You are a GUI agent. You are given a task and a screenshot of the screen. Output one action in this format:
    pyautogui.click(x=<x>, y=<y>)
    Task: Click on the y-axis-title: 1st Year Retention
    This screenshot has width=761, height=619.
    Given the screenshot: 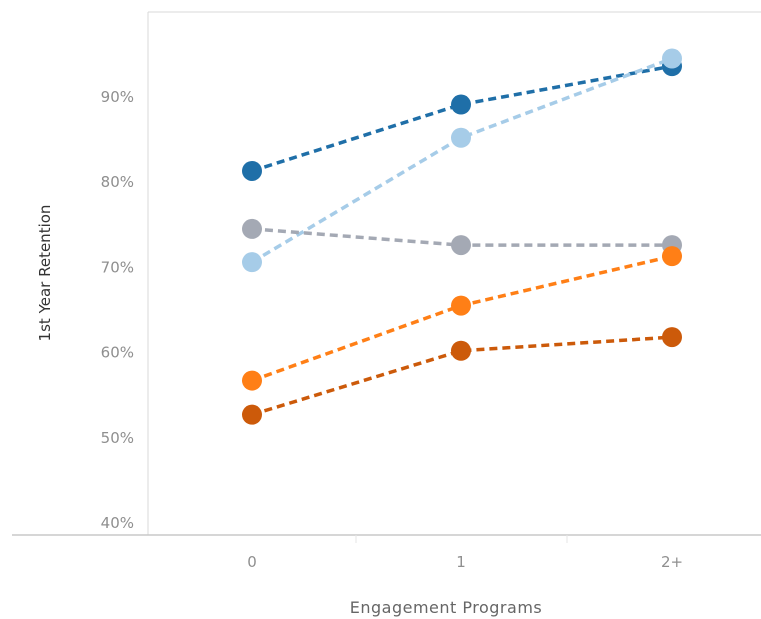 What is the action you would take?
    pyautogui.click(x=45, y=273)
    